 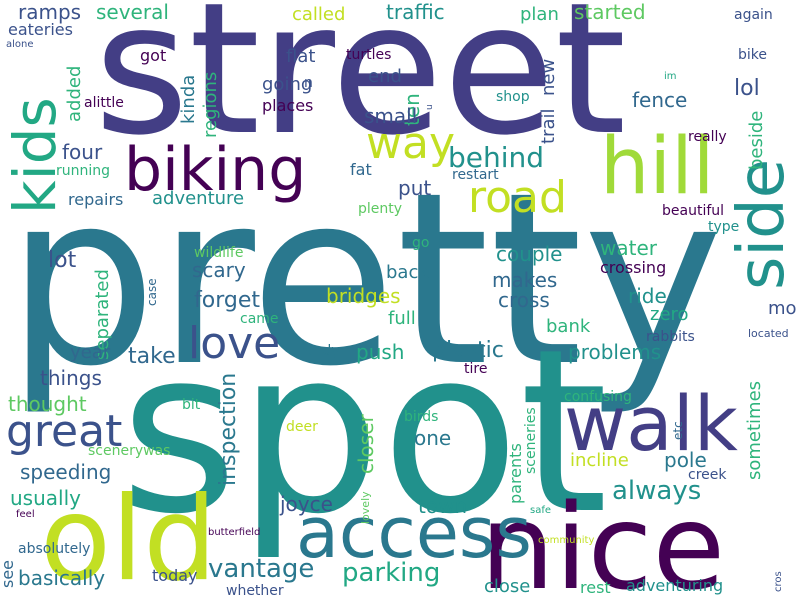 What do you see at coordinates (693, 211) in the screenshot?
I see `word-beautiful: beautiful` at bounding box center [693, 211].